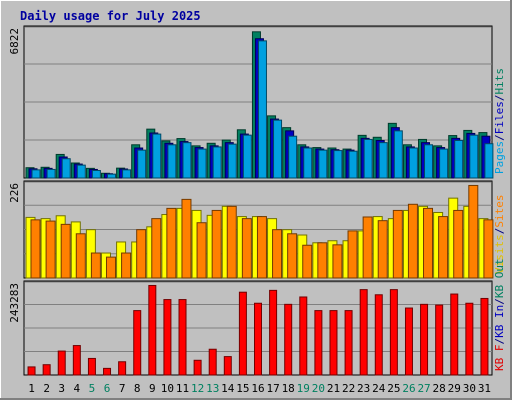 The height and width of the screenshot is (400, 512). Describe the element at coordinates (242, 388) in the screenshot. I see `x-tick-label-day-15: 15` at that location.